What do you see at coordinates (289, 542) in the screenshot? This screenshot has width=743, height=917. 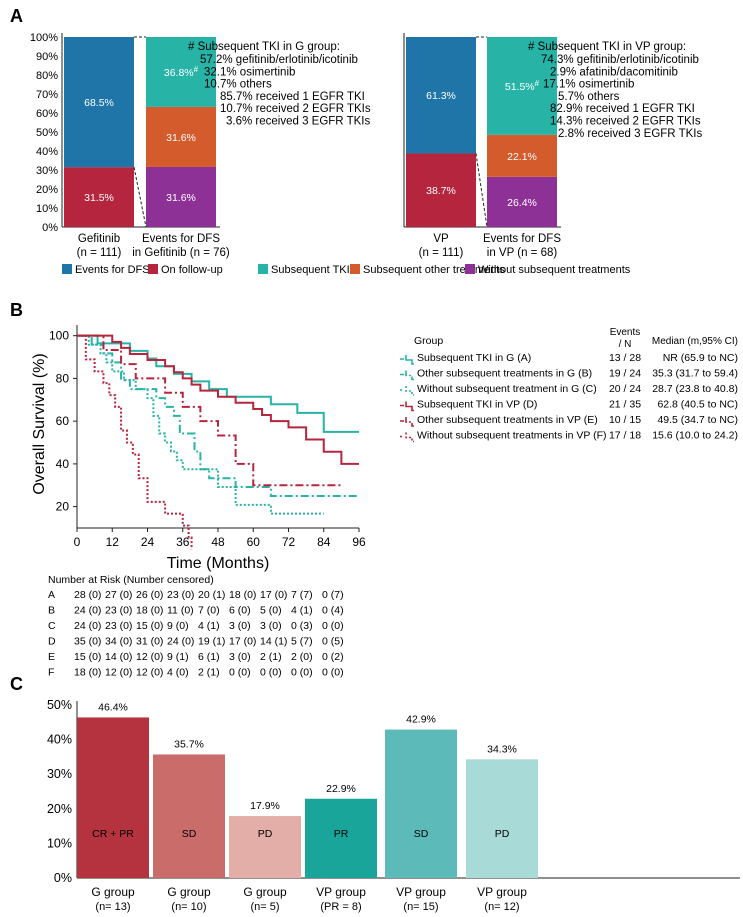 I see `km-x-tick-label: 72` at bounding box center [289, 542].